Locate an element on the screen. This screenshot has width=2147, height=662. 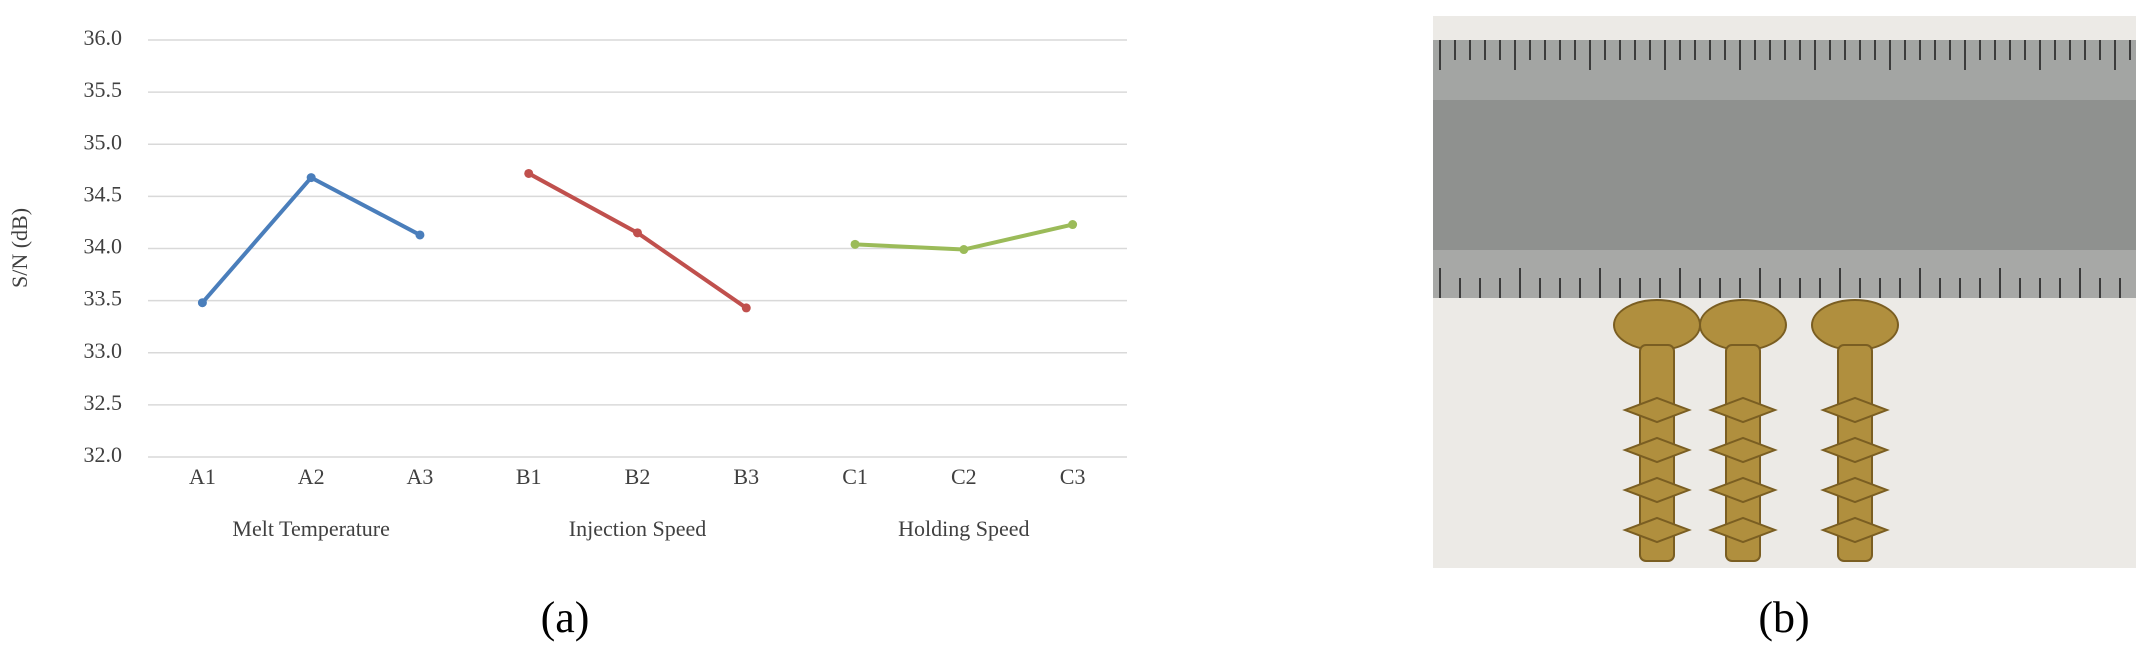
screws is located at coordinates (1756, 430).